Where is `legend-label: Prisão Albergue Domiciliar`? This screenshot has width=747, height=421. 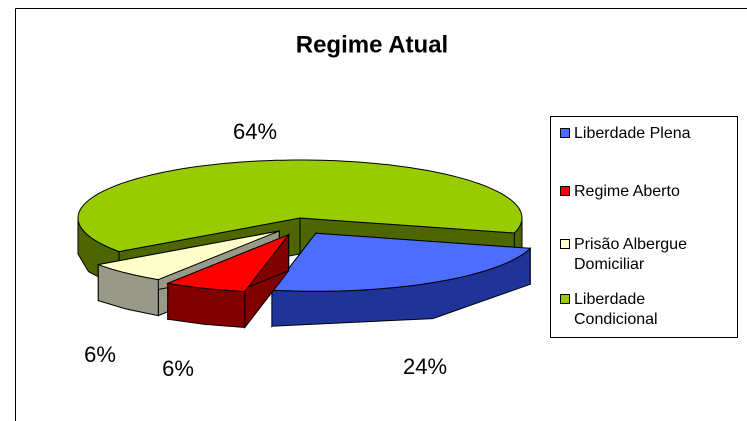 legend-label: Prisão Albergue Domiciliar is located at coordinates (630, 254).